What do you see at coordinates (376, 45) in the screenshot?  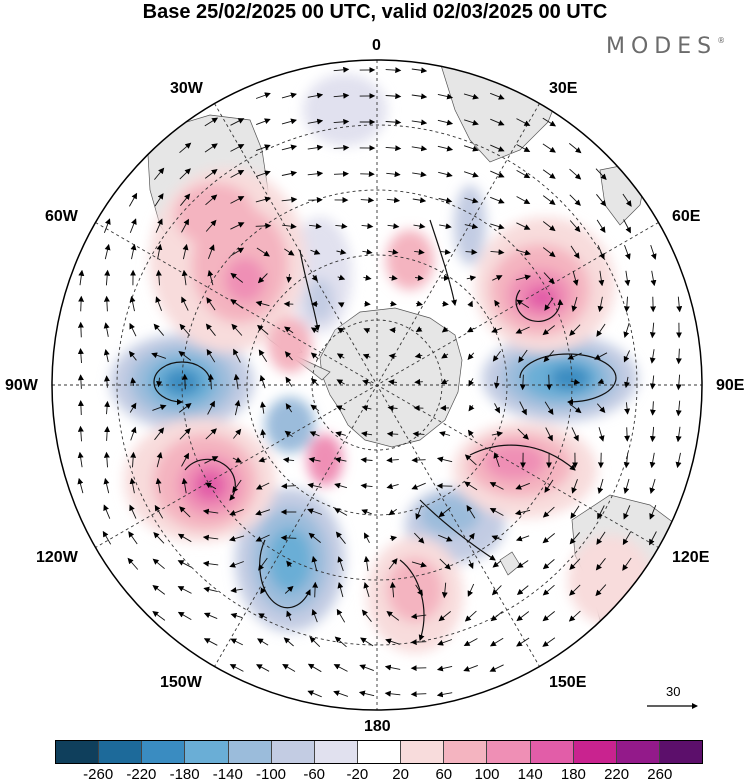 I see `lon-label-0: 0` at bounding box center [376, 45].